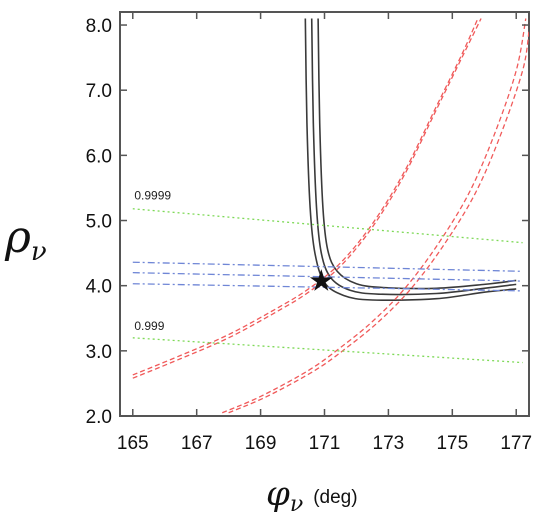 This screenshot has width=537, height=523. I want to click on y-tick-label: 6.0, so click(99, 156).